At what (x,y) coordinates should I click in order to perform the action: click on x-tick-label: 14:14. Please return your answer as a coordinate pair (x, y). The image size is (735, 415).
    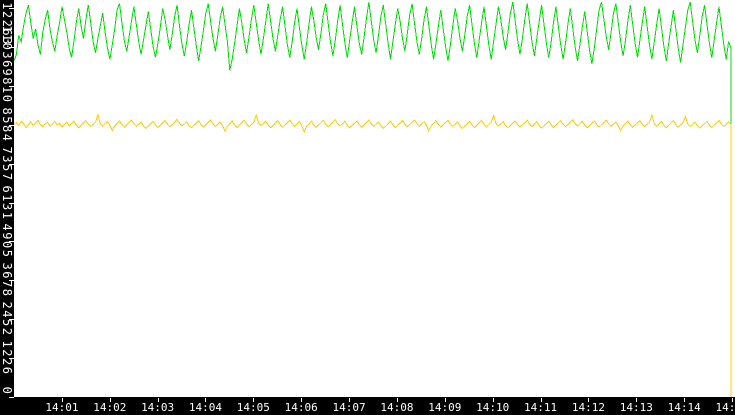
    Looking at the image, I should click on (684, 407).